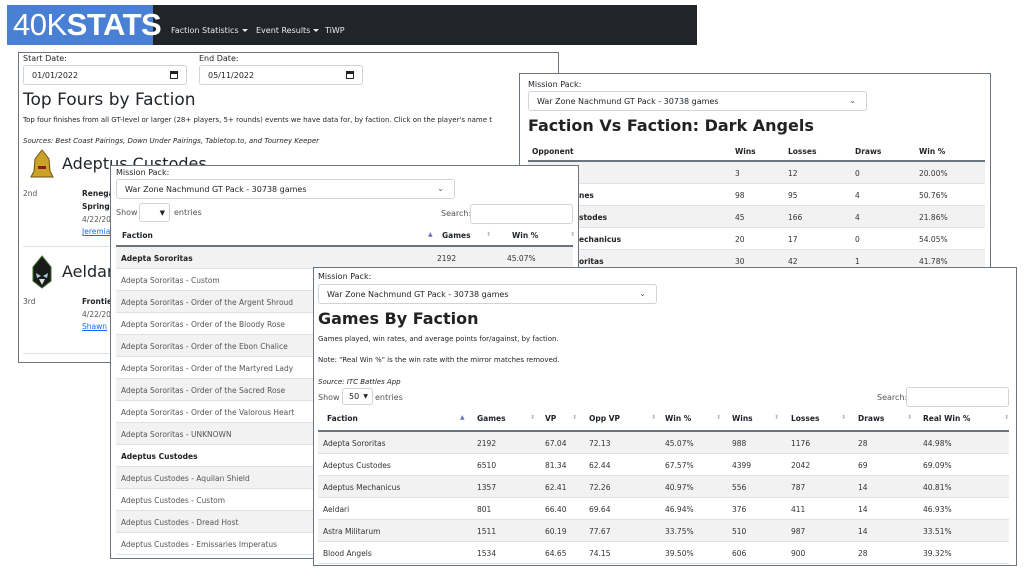  What do you see at coordinates (209, 30) in the screenshot?
I see `nav-faction-statistics: Faction Statistics` at bounding box center [209, 30].